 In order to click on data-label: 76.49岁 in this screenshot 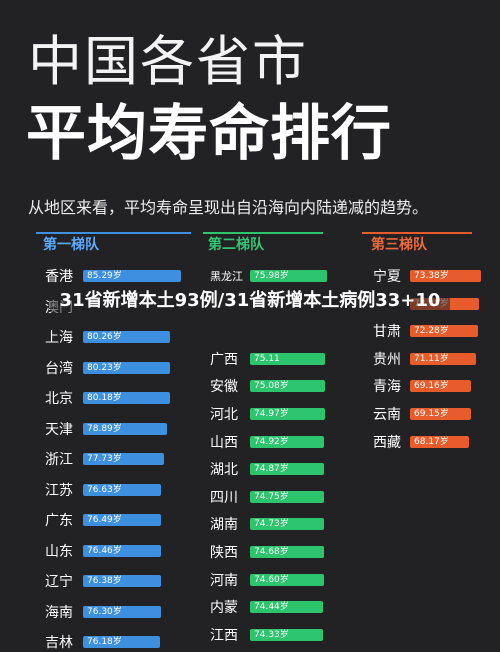, I will do `click(104, 520)`.